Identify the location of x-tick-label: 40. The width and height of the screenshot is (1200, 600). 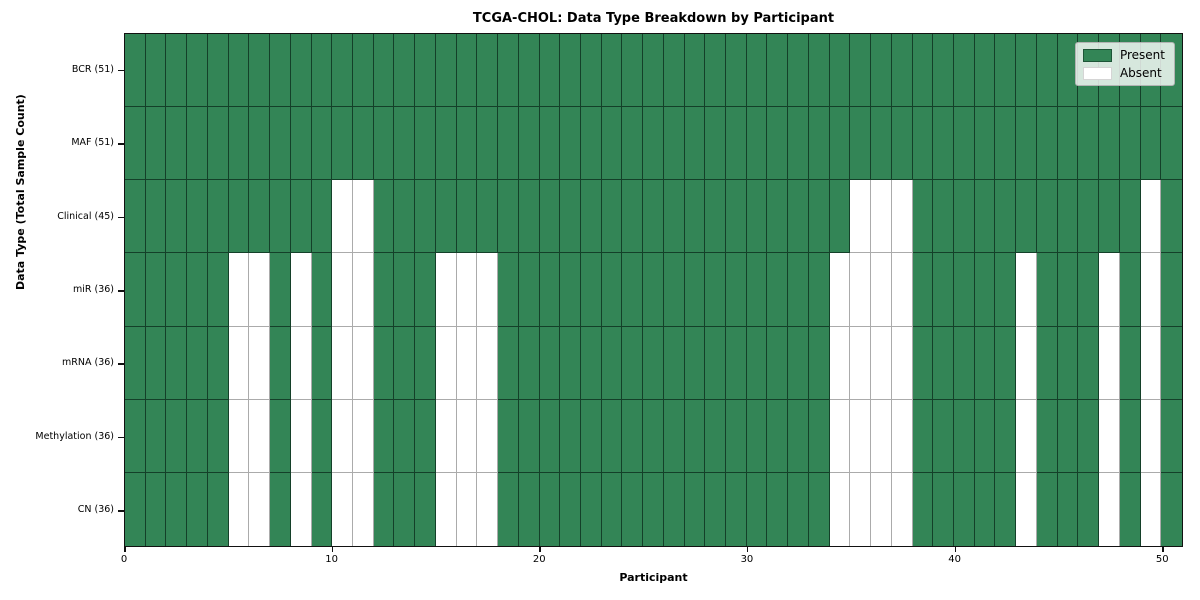
(954, 559).